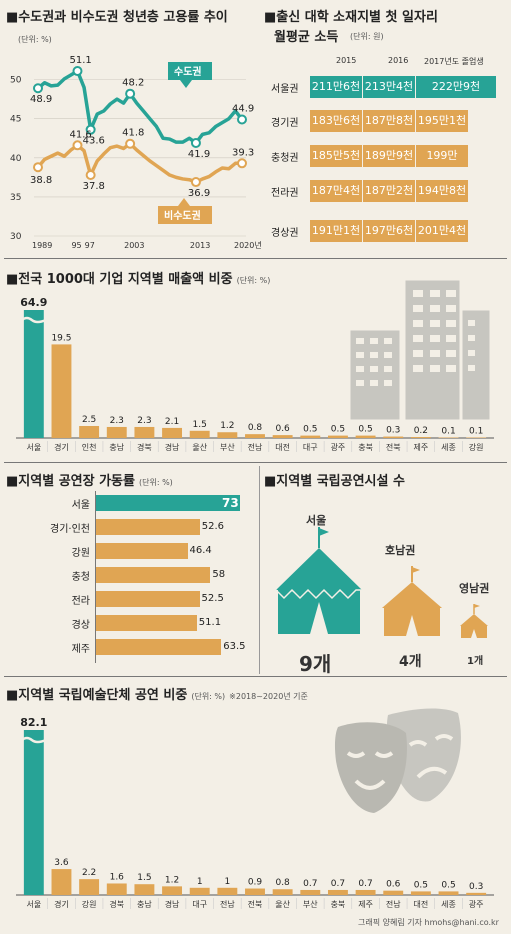 The width and height of the screenshot is (511, 934). Describe the element at coordinates (117, 17) in the screenshot. I see `employment-title: ■수도권과 비수도권 청년층 고용률 추이` at that location.